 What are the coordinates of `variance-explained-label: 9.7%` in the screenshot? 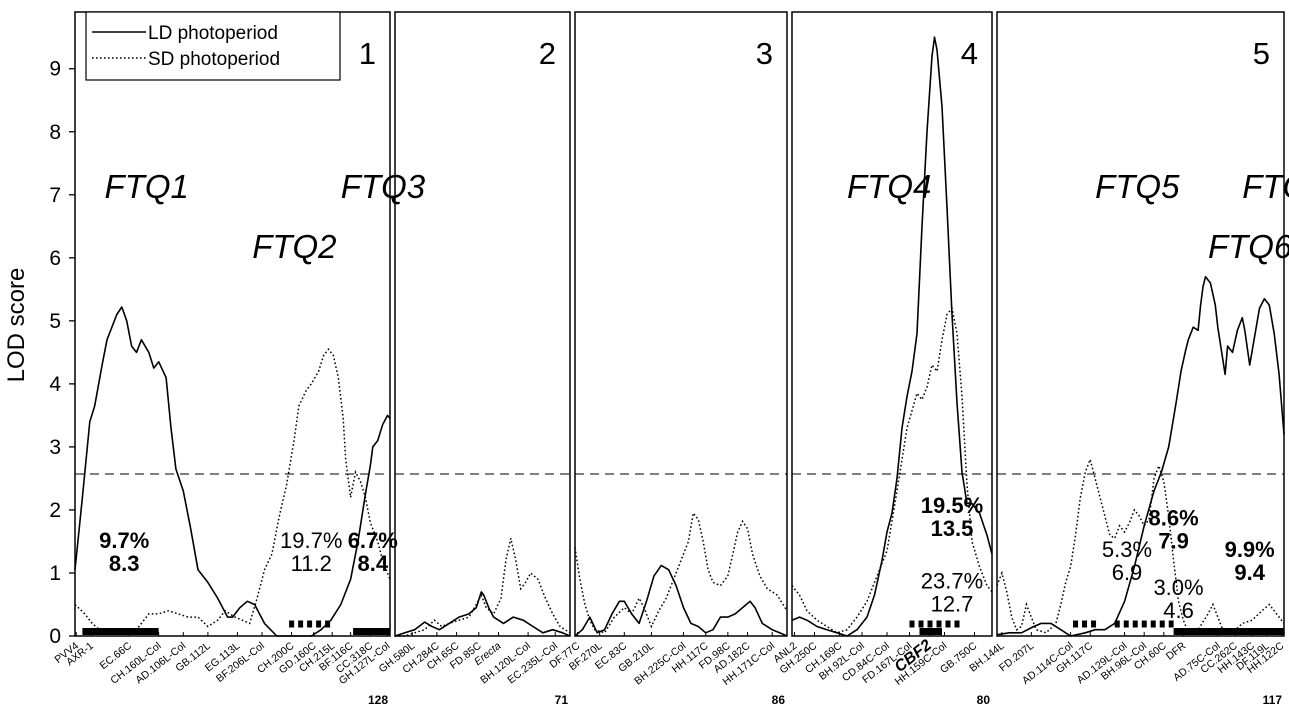 It's located at (124, 540).